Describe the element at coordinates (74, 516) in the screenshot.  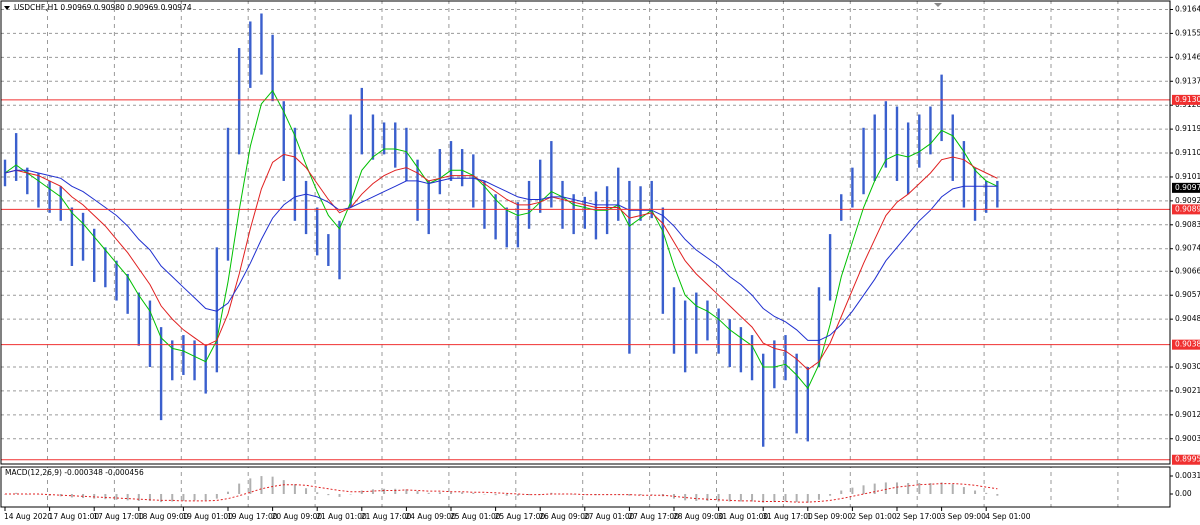
I see `x-tick-label: 17 Aug 01:00` at that location.